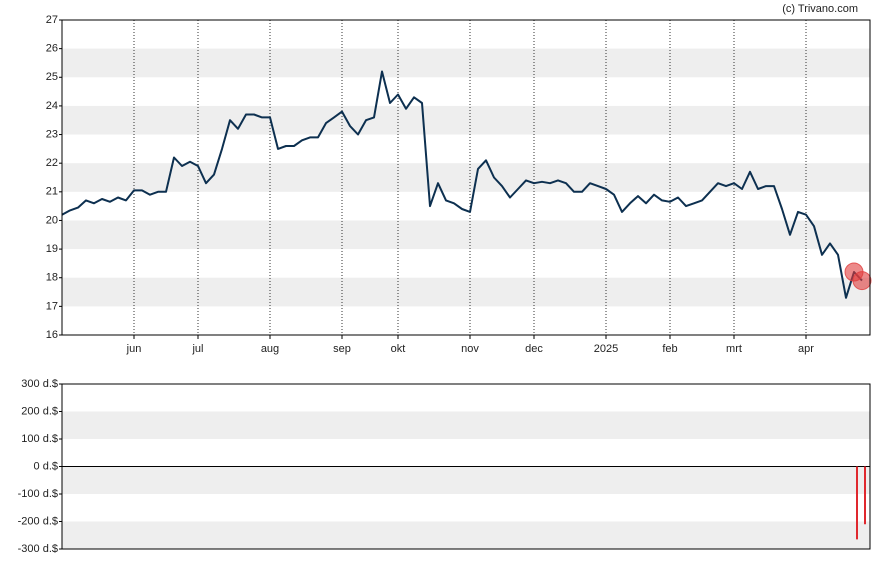  I want to click on credit: (c) Trivano.com, so click(820, 9).